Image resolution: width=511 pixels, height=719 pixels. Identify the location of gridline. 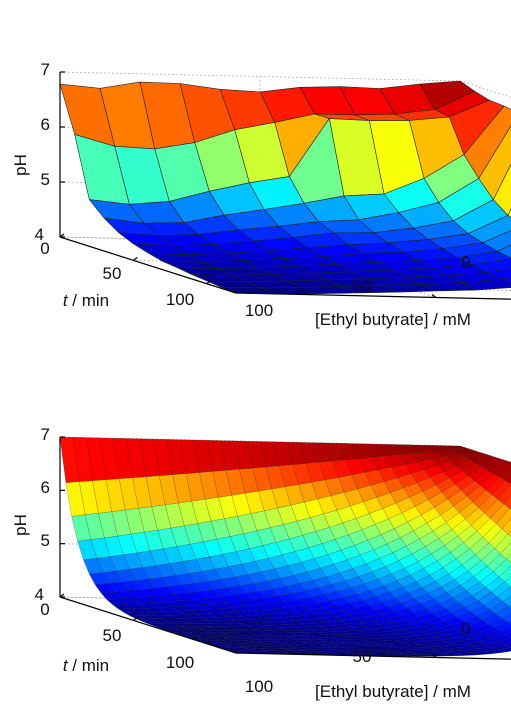
(260, 76).